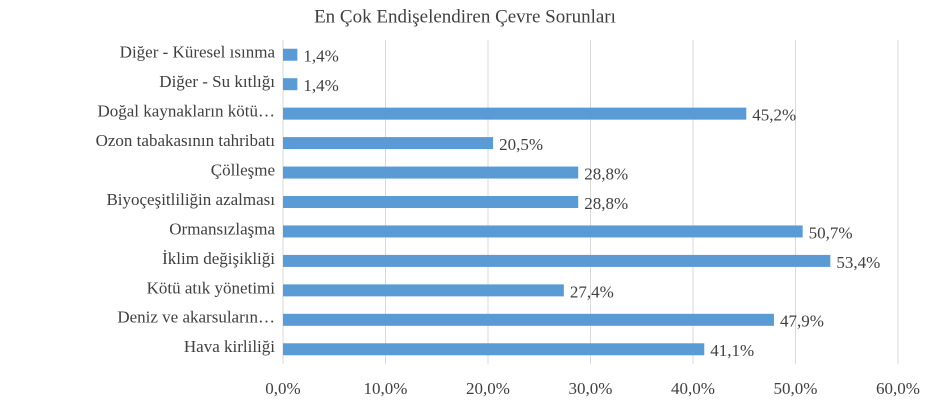 The height and width of the screenshot is (408, 930). Describe the element at coordinates (488, 388) in the screenshot. I see `x-tick-label: 20,0%` at that location.